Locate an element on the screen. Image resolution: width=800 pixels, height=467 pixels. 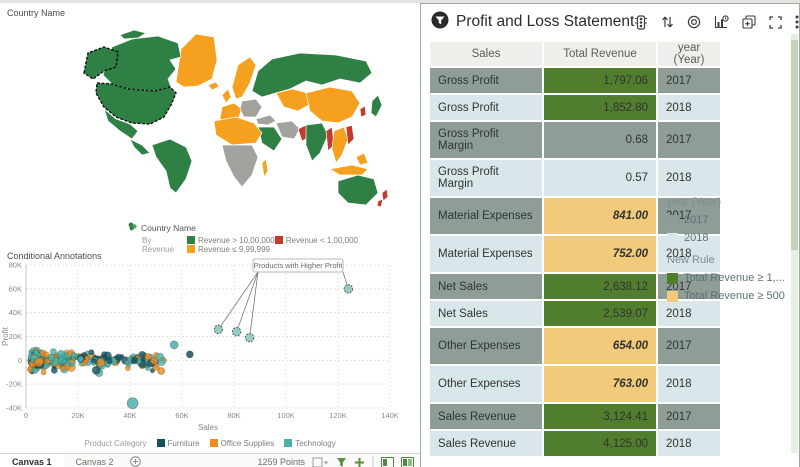
maximize-icon is located at coordinates (776, 22).